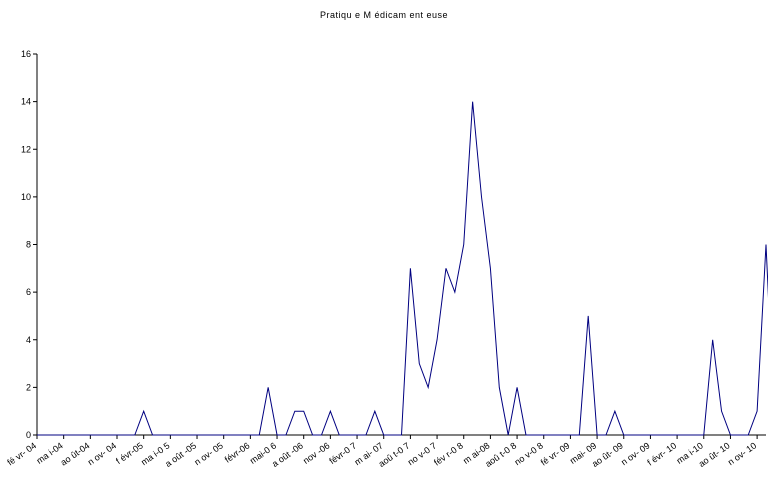 Image resolution: width=768 pixels, height=478 pixels. I want to click on x-tick-label: no v-0 7, so click(422, 453).